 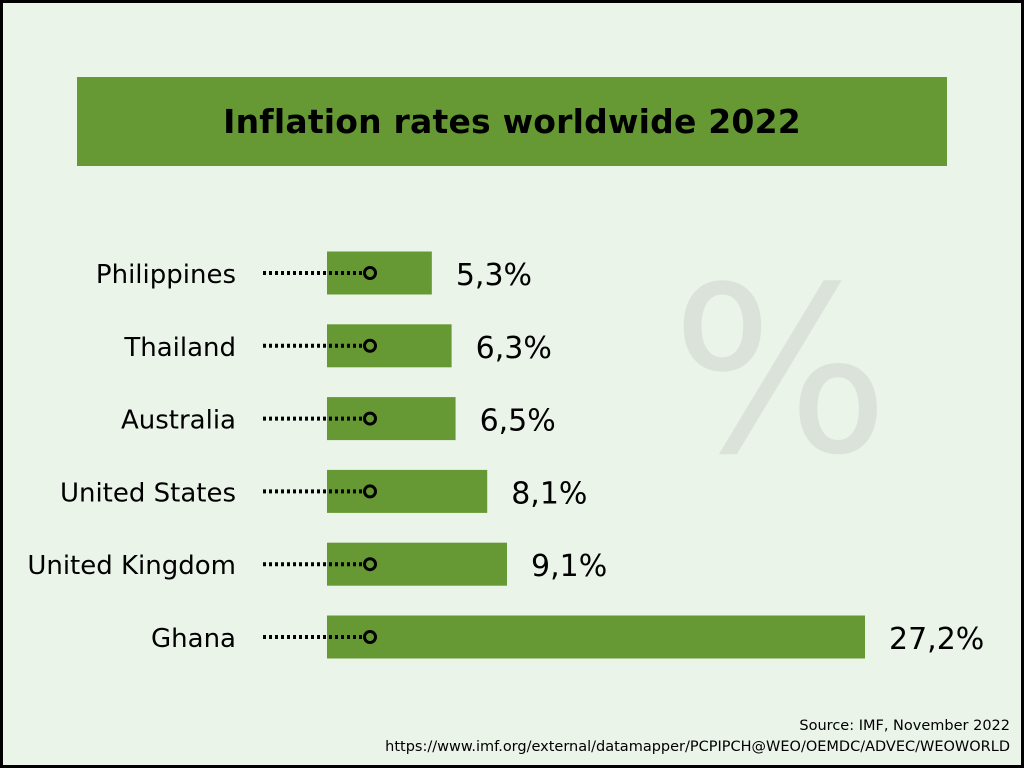 I want to click on value-label: 9,1%, so click(x=569, y=566).